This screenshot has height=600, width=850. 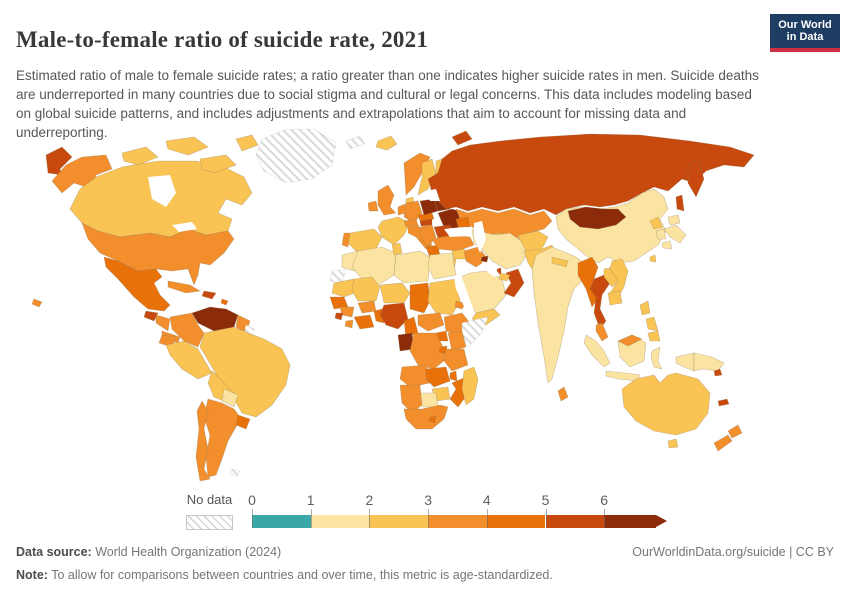 I want to click on legend-bin-5–6, so click(x=575, y=521).